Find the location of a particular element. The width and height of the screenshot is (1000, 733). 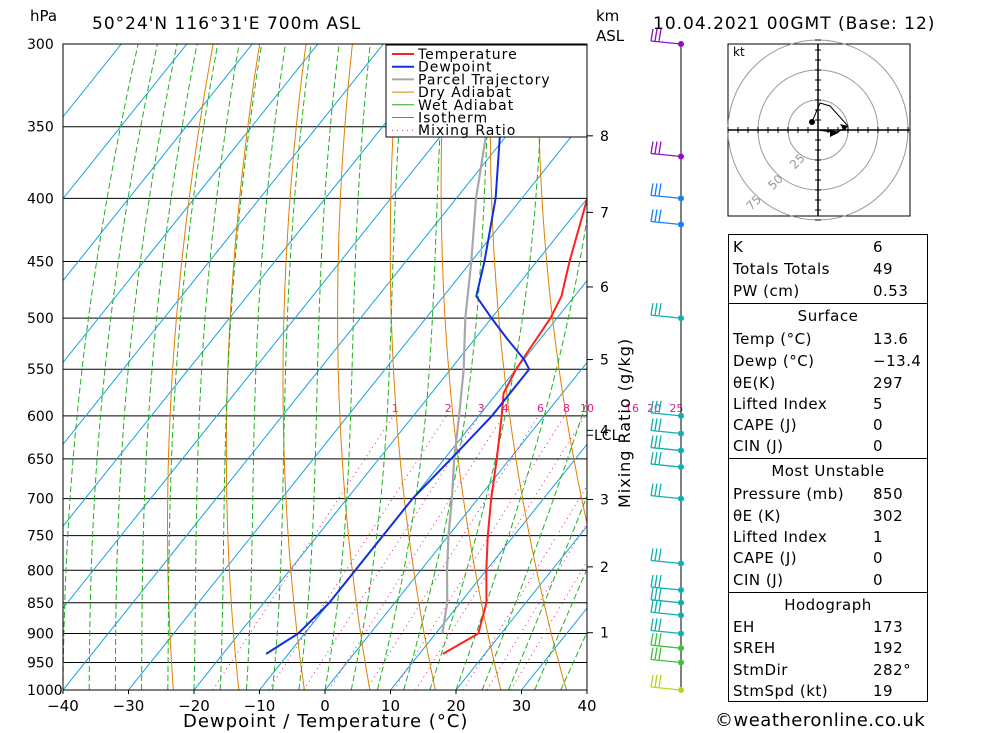

surface-row: CIN (J) 0 is located at coordinates (828, 446).